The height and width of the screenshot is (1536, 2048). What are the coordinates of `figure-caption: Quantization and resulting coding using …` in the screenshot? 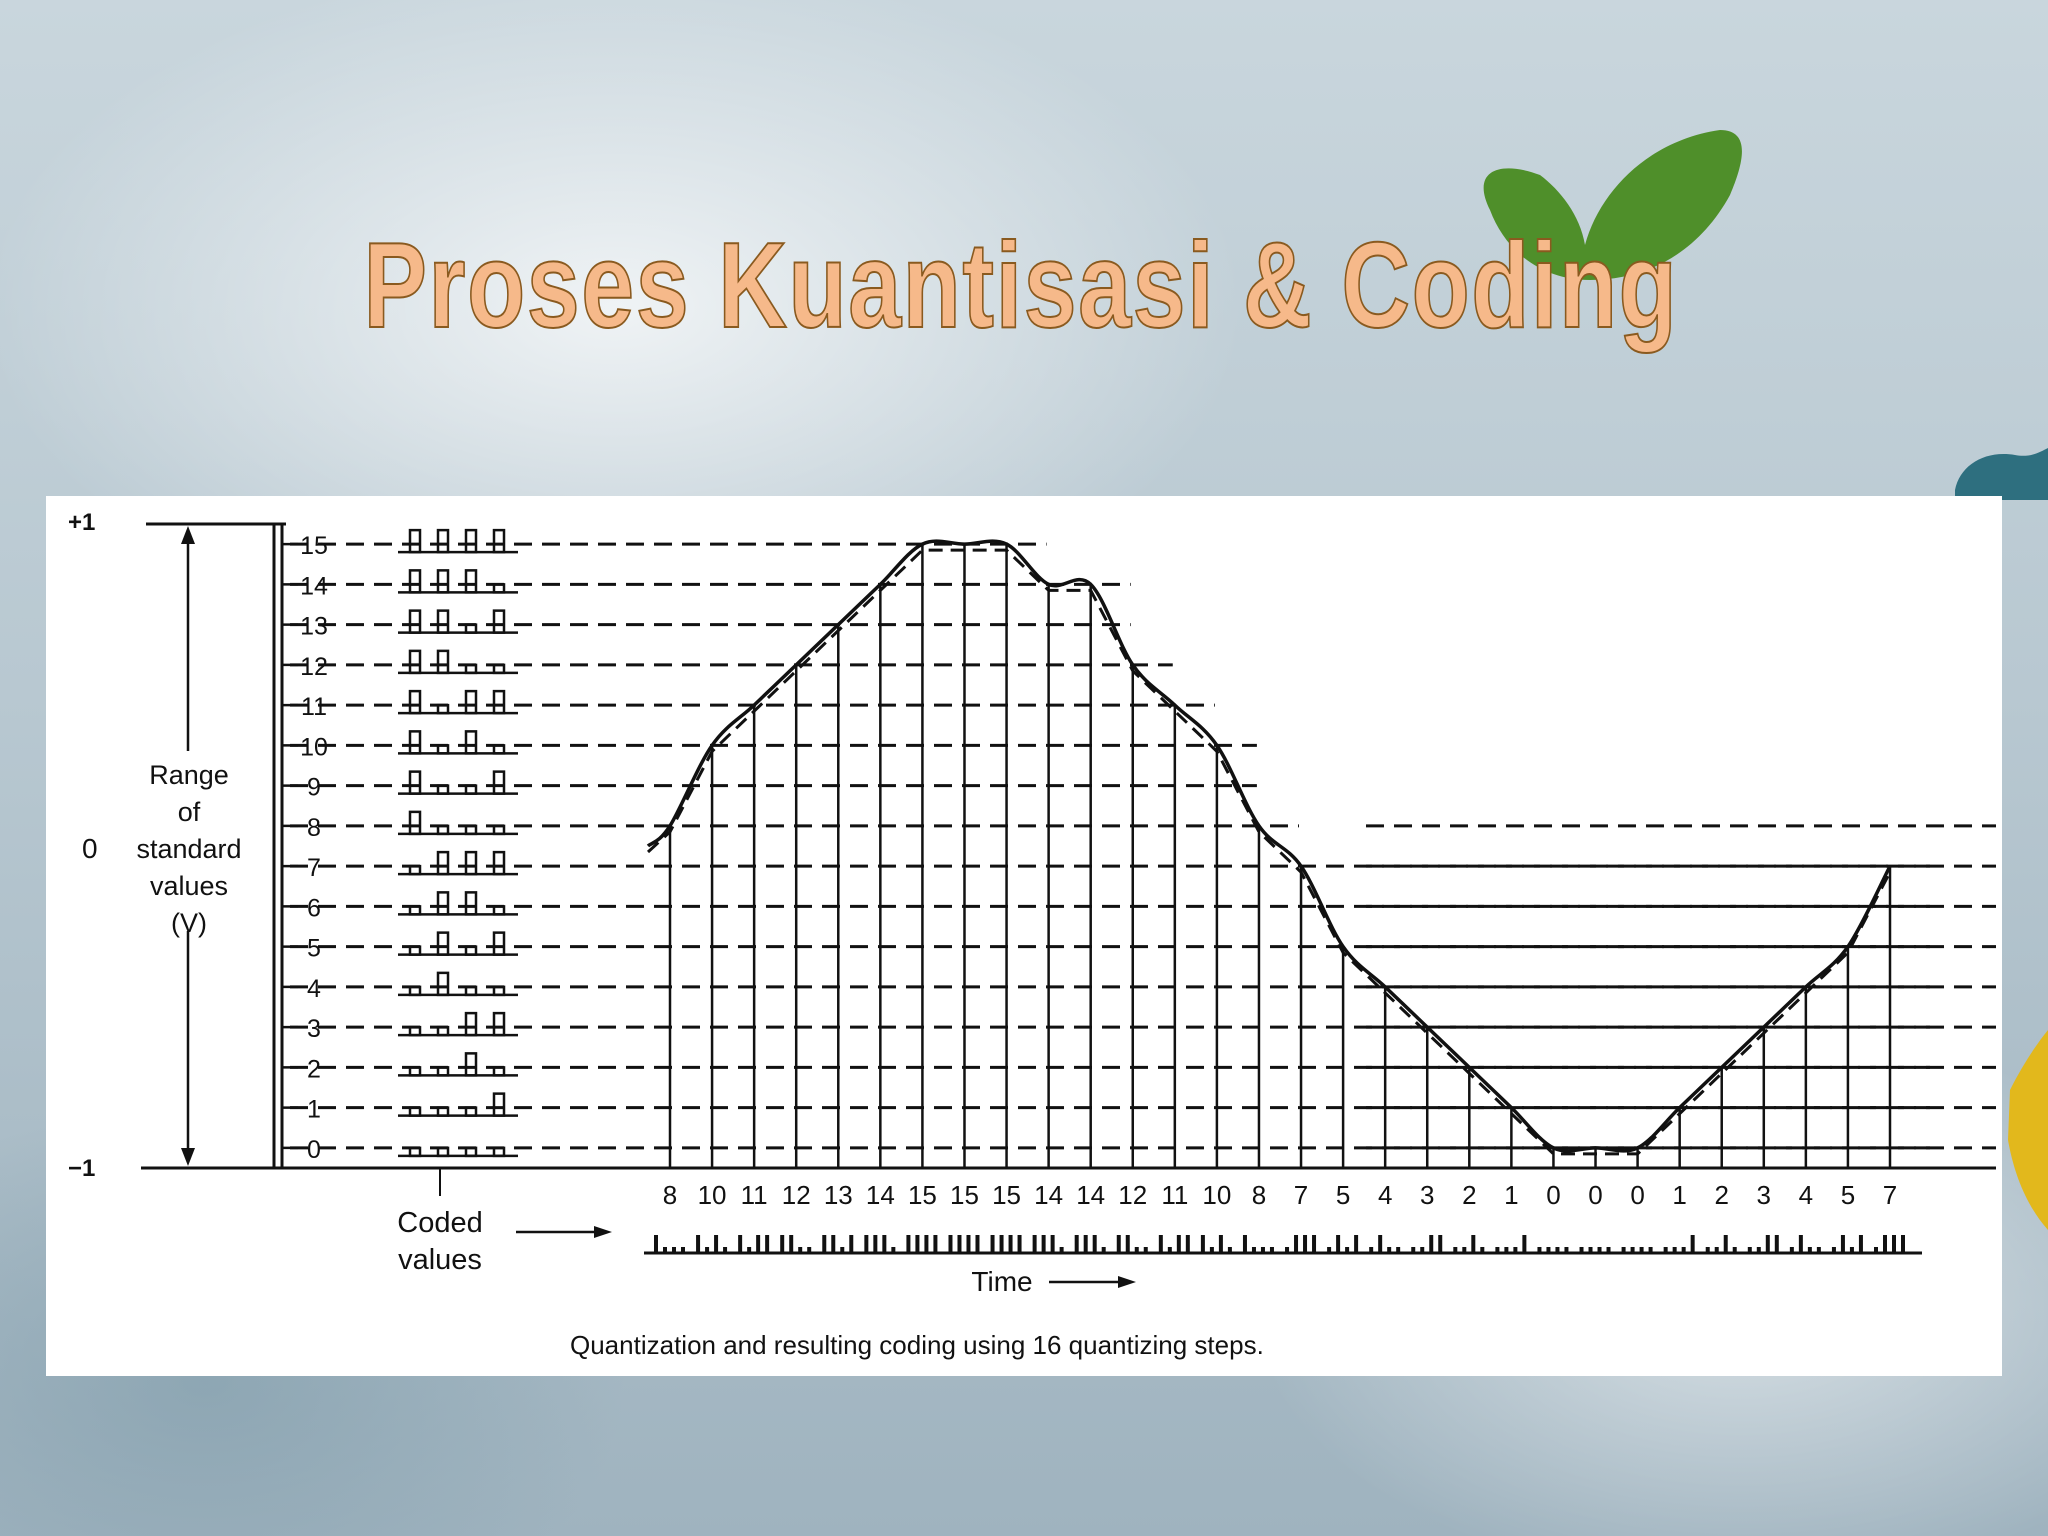 It's located at (917, 1345).